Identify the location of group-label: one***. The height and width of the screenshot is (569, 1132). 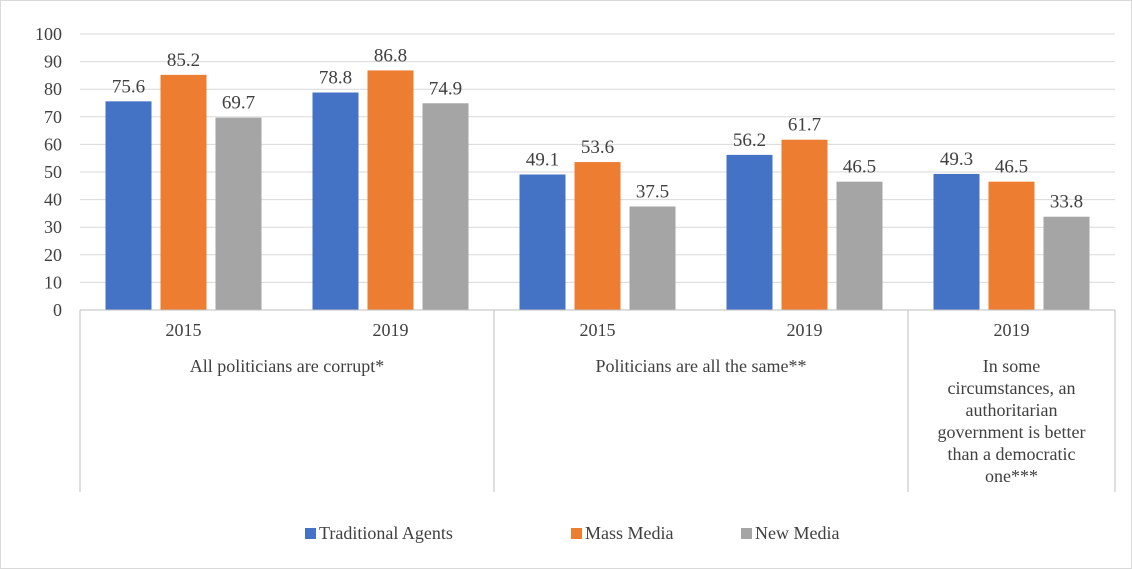
(1011, 476).